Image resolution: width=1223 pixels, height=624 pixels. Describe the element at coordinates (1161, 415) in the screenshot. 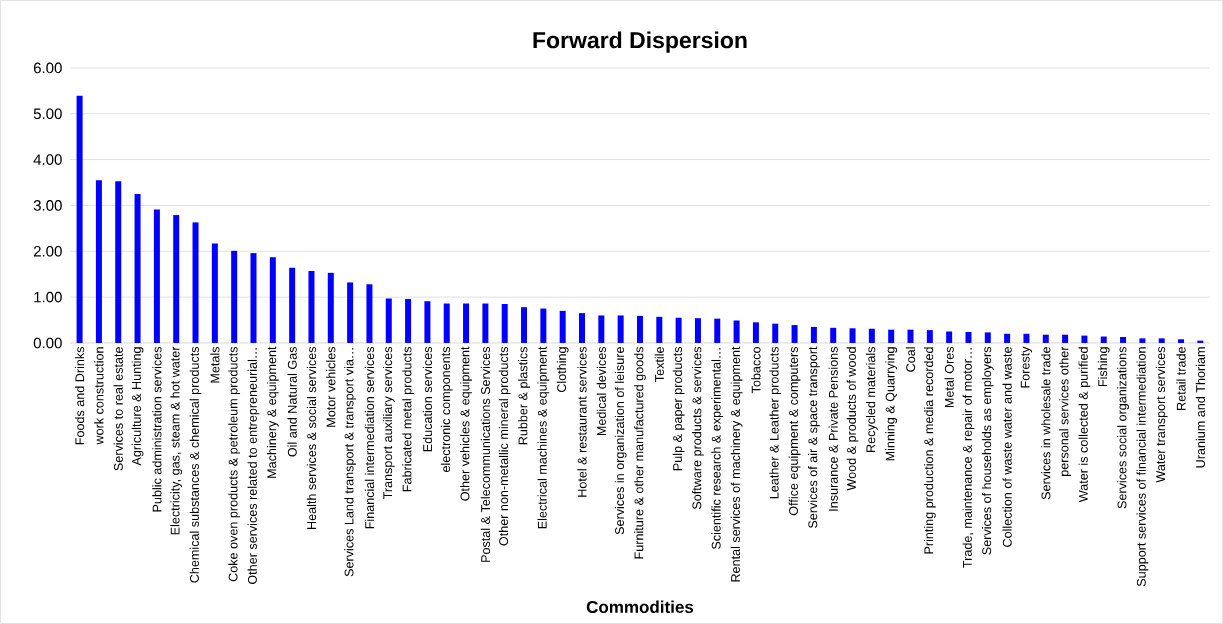

I see `x-tick-label: Water transport services` at that location.